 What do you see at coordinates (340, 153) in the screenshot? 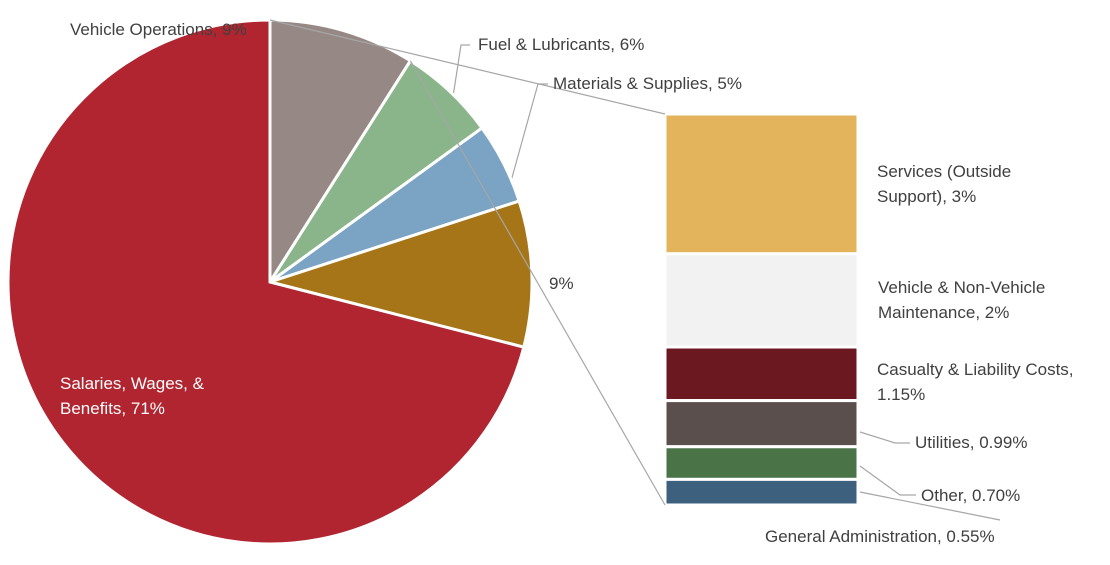
I see `pie-slice` at bounding box center [340, 153].